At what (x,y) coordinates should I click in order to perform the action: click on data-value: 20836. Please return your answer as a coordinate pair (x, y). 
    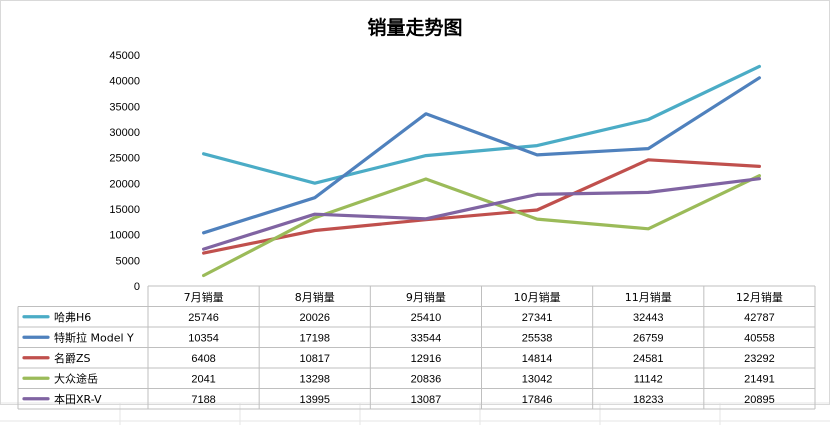
    Looking at the image, I should click on (426, 379).